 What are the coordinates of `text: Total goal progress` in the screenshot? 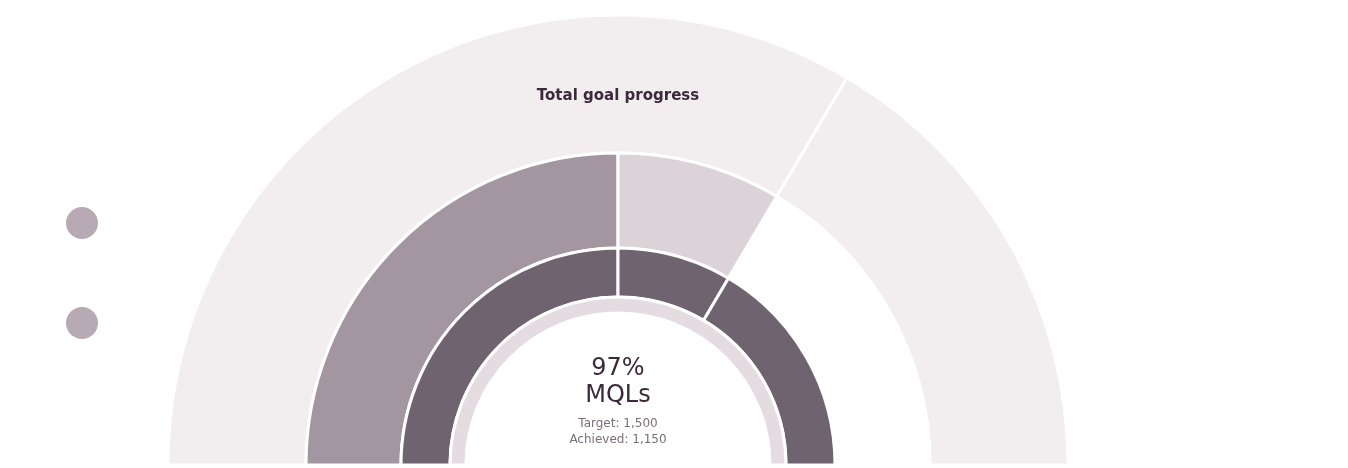 It's located at (618, 95).